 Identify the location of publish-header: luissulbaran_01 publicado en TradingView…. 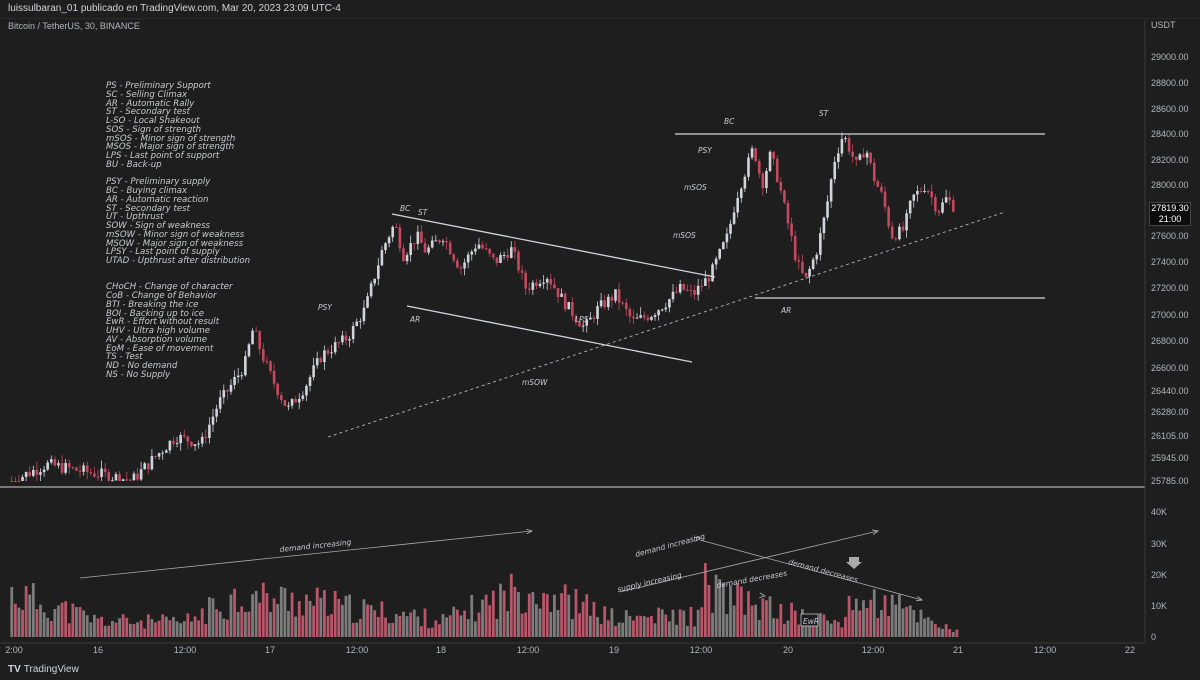
(600, 9).